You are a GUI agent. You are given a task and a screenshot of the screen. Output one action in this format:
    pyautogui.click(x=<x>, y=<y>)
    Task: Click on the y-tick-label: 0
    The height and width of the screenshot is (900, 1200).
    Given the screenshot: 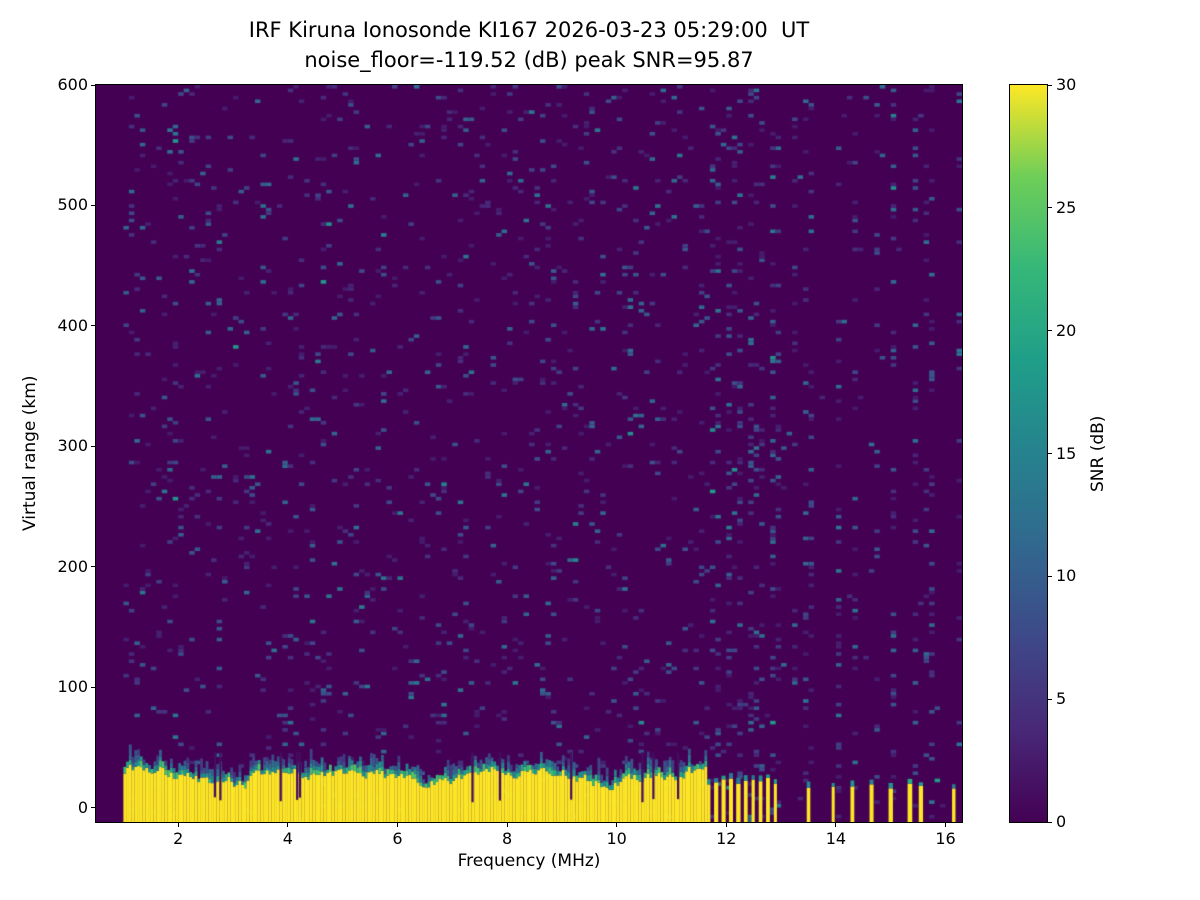 What is the action you would take?
    pyautogui.click(x=82, y=807)
    